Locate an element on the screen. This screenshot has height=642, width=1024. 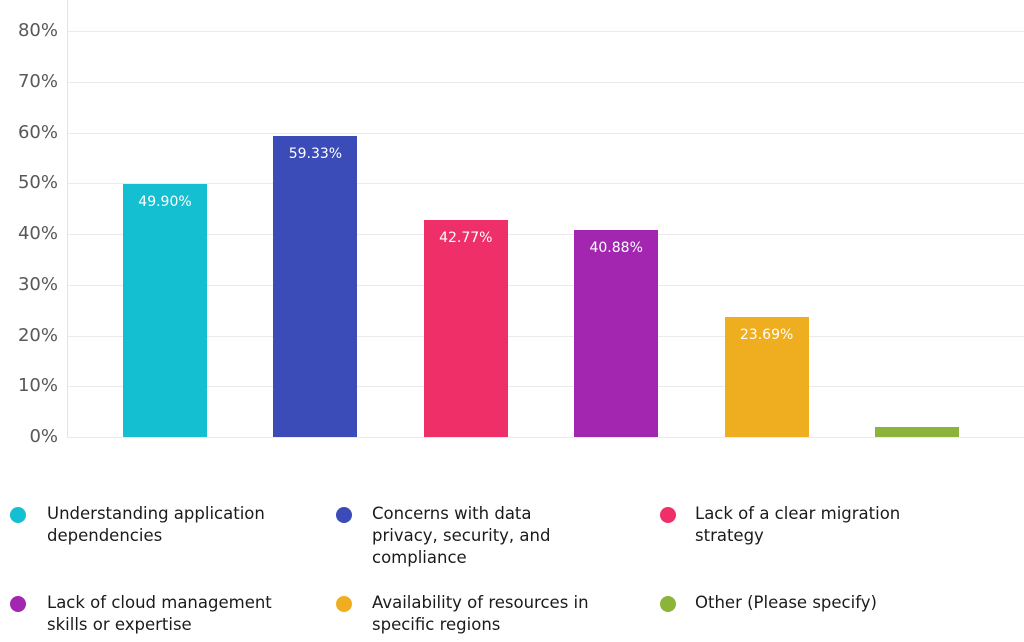
legend-label-3: Lack of a clear migration strategy is located at coordinates (798, 524).